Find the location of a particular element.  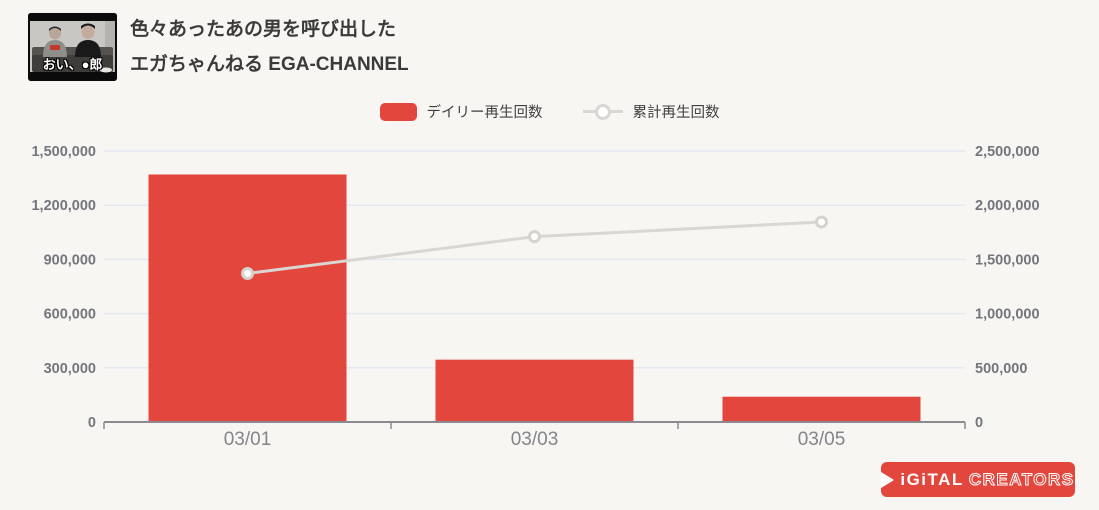

cumulative-point-03/01 is located at coordinates (247, 273).